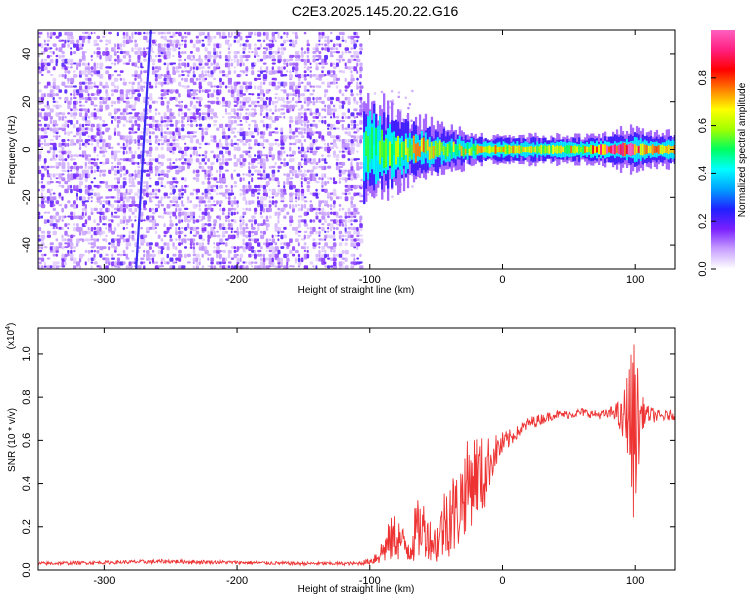  What do you see at coordinates (375, 11) in the screenshot?
I see `figure-title: C2E3.2025.145.20.22.G16` at bounding box center [375, 11].